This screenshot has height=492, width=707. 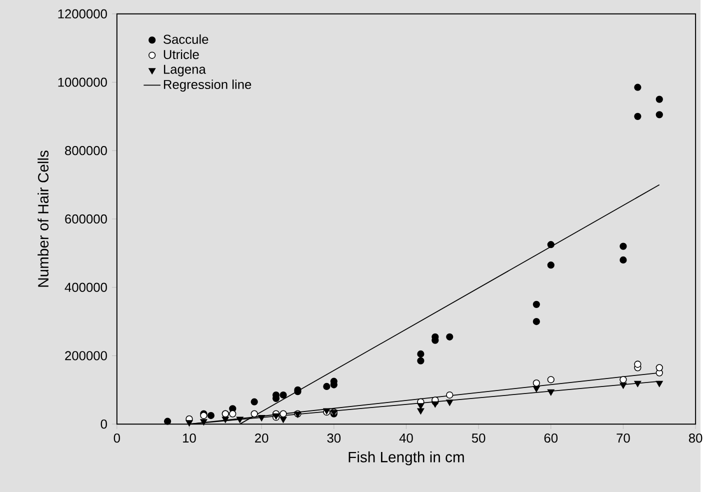 What do you see at coordinates (82, 13) in the screenshot?
I see `y-tick-label: 1200000` at bounding box center [82, 13].